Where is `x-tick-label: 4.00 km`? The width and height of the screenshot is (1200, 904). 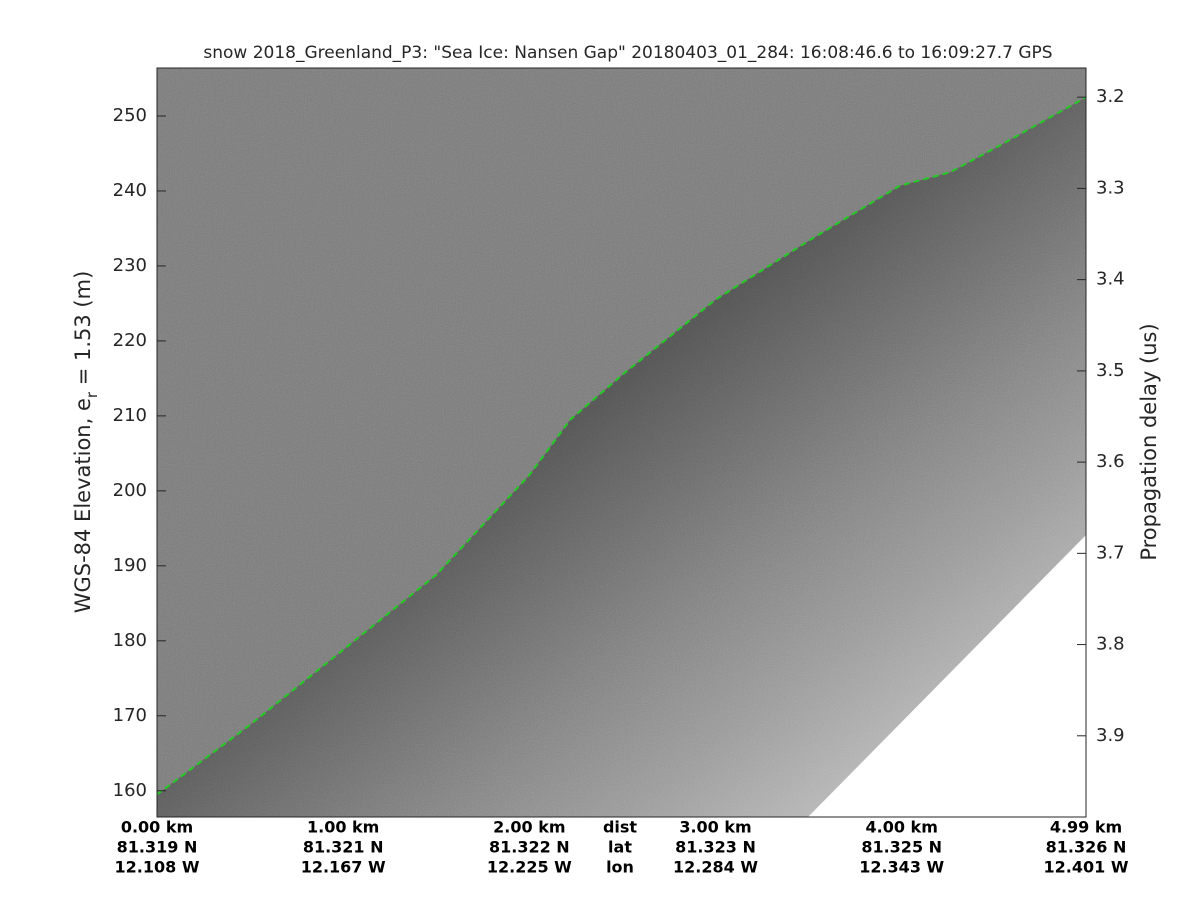
x-tick-label: 4.00 km is located at coordinates (902, 827).